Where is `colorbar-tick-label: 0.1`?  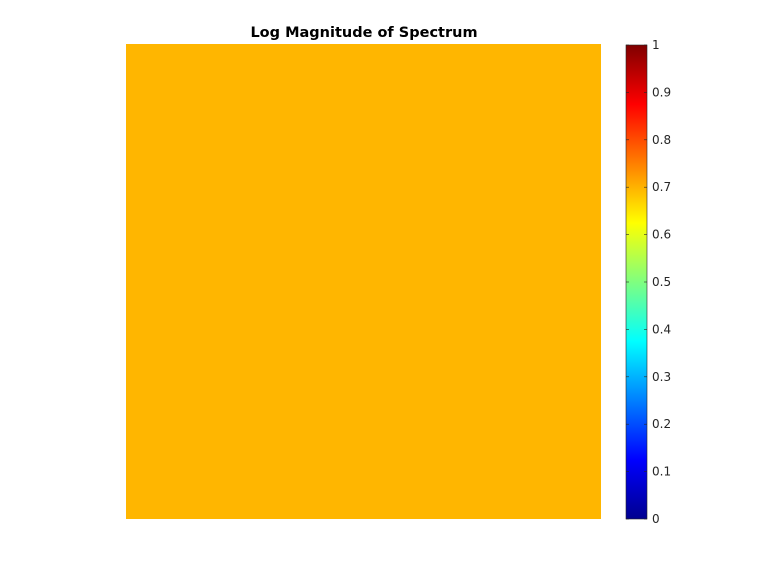 colorbar-tick-label: 0.1 is located at coordinates (661, 472).